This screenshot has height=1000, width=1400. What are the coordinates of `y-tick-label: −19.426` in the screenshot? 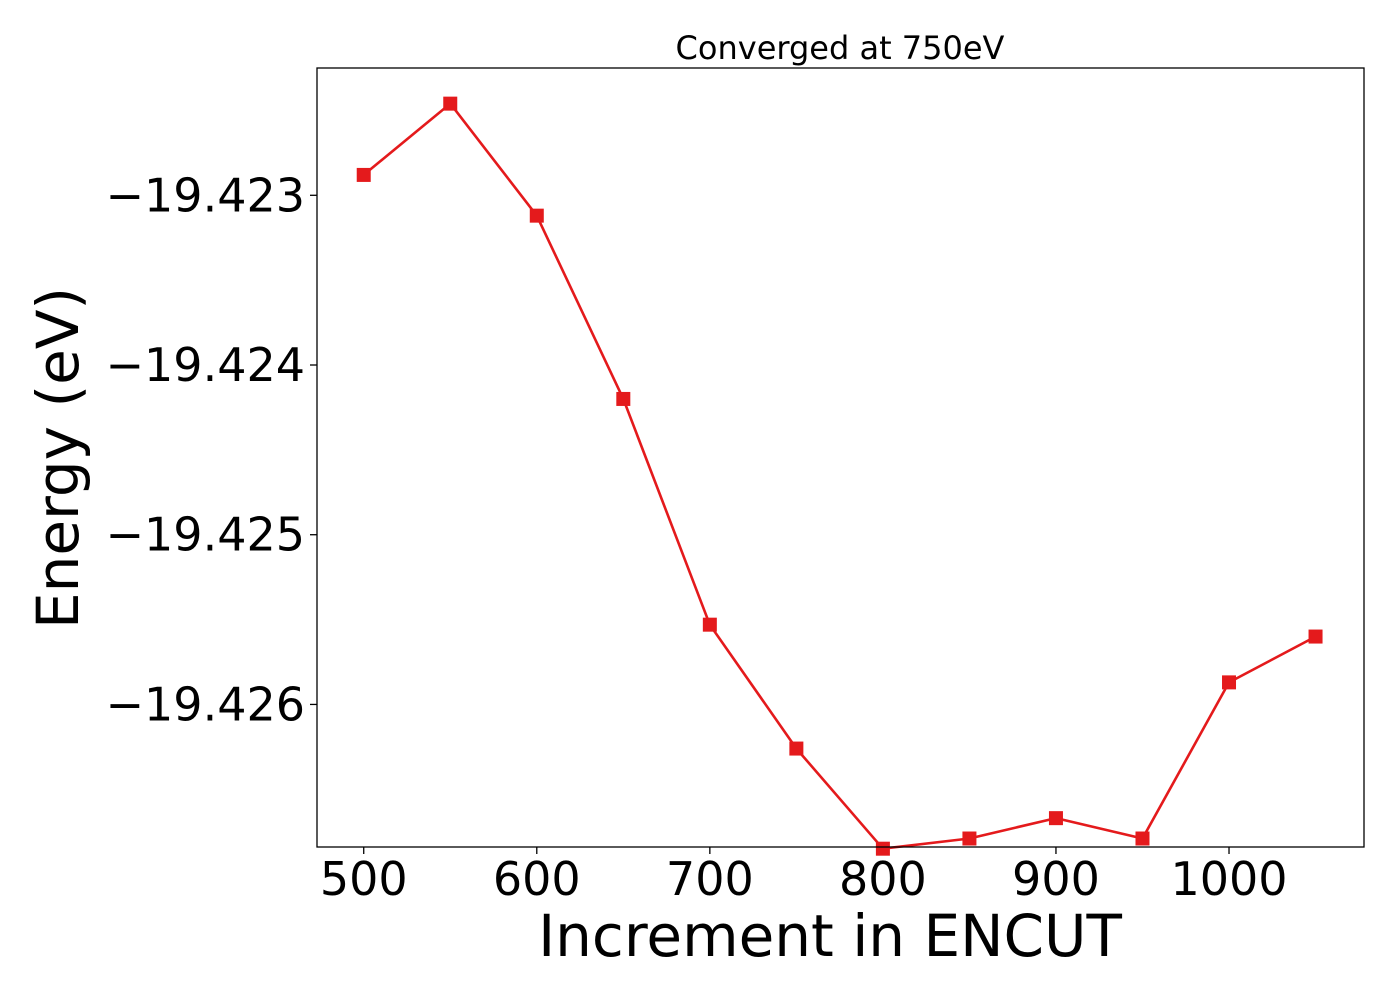 It's located at (206, 704).